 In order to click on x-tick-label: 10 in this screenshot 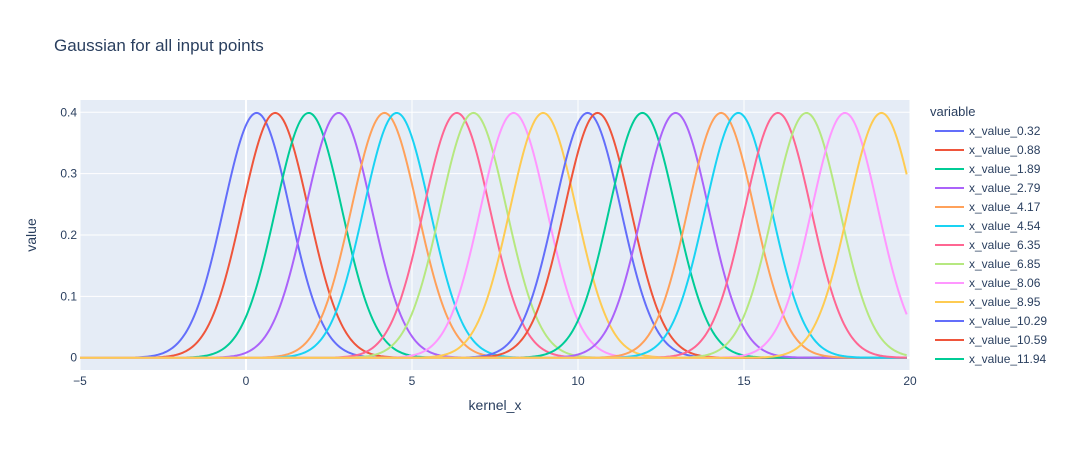, I will do `click(578, 381)`.